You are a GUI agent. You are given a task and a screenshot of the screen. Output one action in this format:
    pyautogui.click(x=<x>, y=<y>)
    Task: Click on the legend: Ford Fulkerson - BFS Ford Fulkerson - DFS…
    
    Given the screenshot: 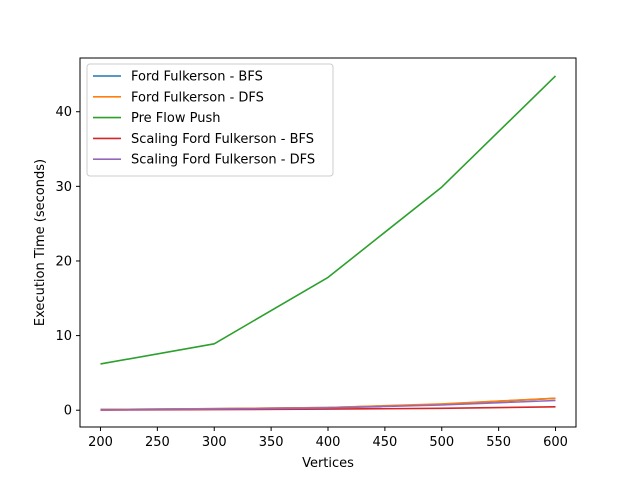 What is the action you would take?
    pyautogui.click(x=210, y=120)
    